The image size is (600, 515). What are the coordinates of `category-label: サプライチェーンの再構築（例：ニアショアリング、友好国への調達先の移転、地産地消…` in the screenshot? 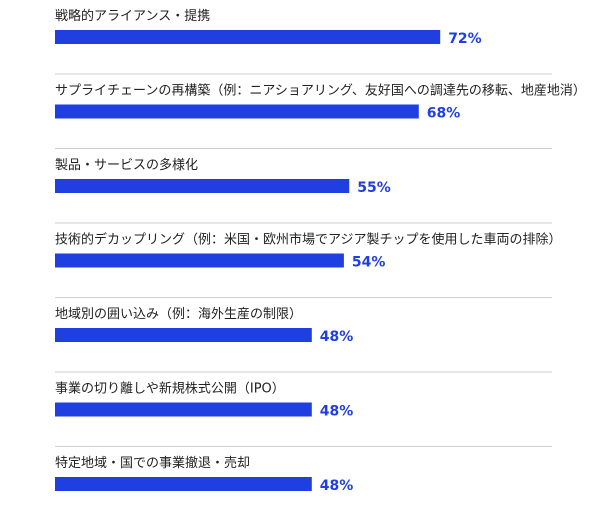 It's located at (320, 91).